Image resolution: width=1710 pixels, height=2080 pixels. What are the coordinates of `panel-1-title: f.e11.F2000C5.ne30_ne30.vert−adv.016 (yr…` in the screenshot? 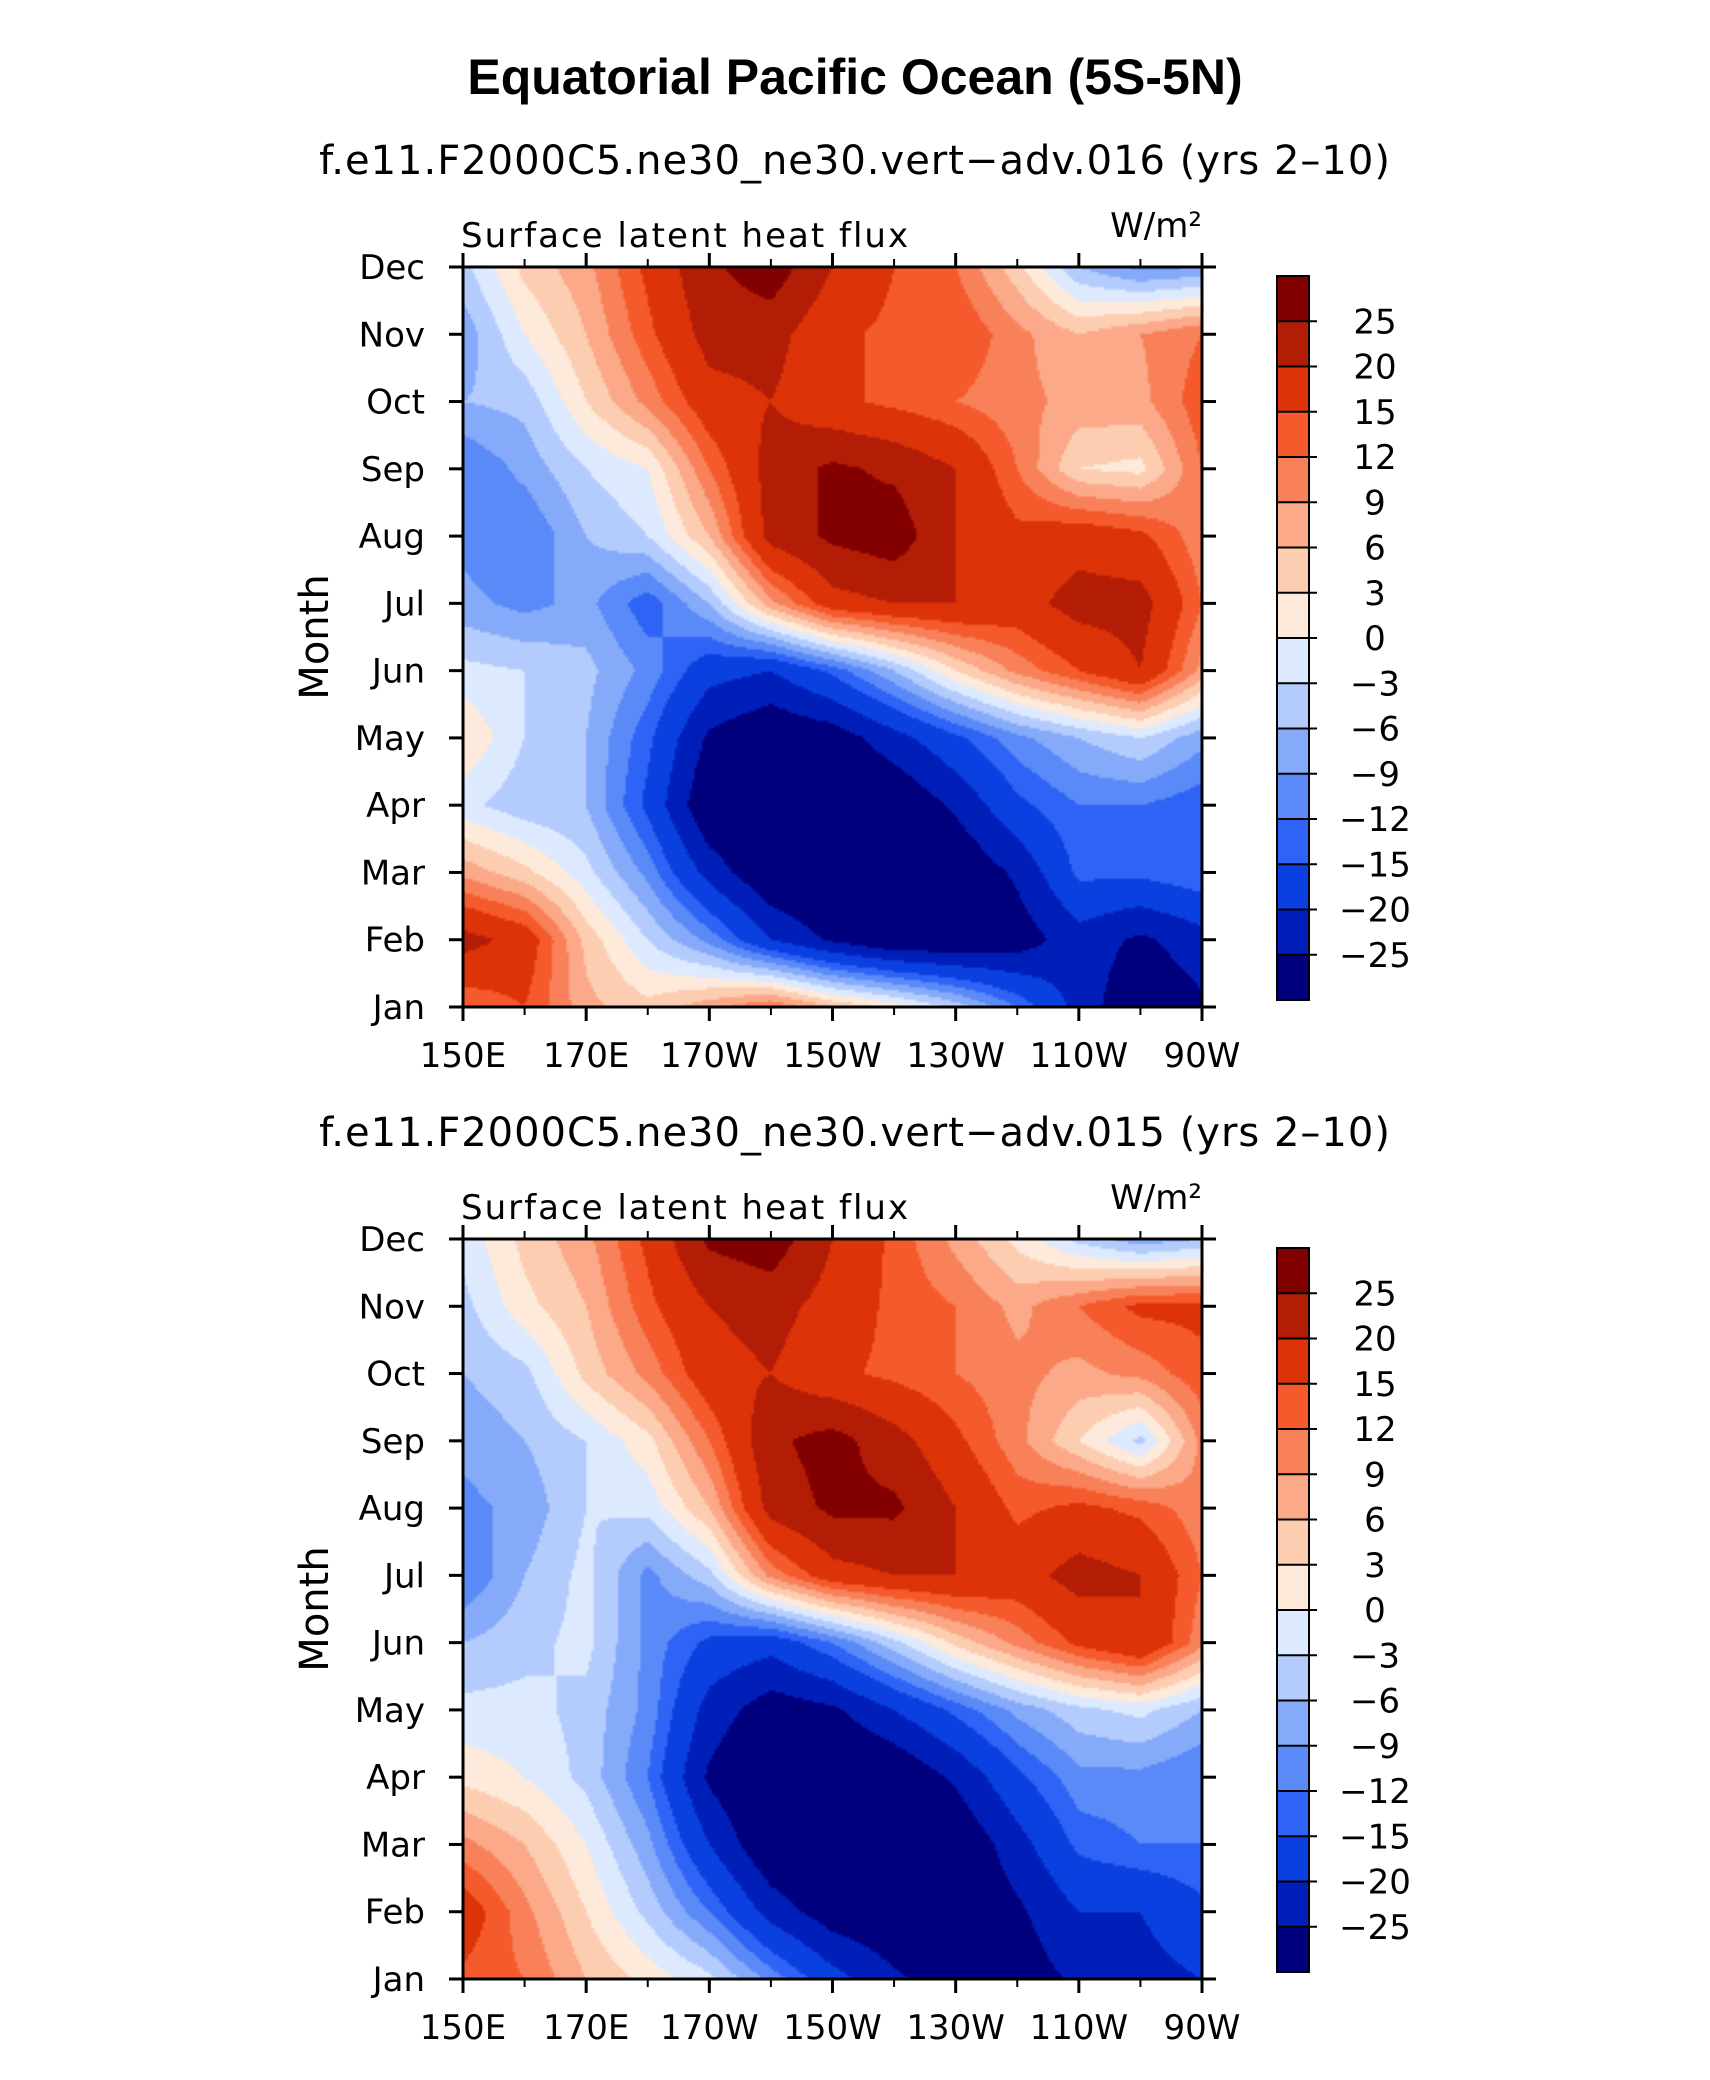 It's located at (855, 161).